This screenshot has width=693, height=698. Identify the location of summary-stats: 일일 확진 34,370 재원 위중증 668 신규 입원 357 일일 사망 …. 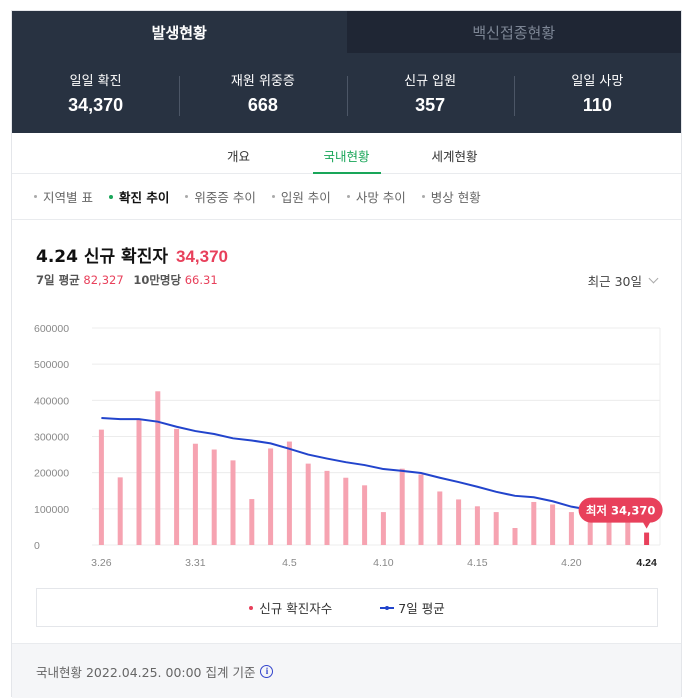
(346, 93).